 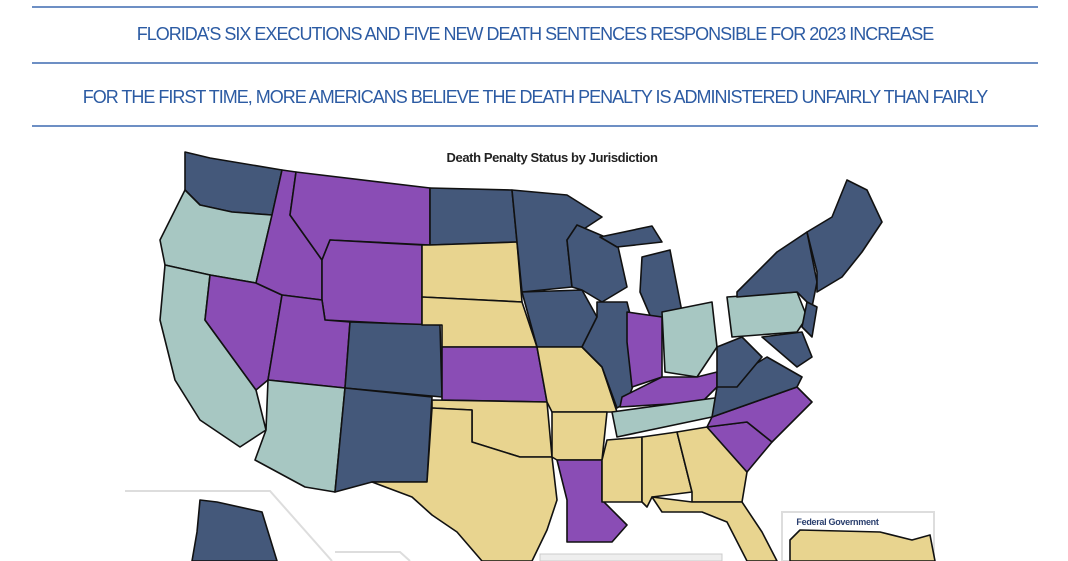 I want to click on state-ny, so click(x=777, y=269).